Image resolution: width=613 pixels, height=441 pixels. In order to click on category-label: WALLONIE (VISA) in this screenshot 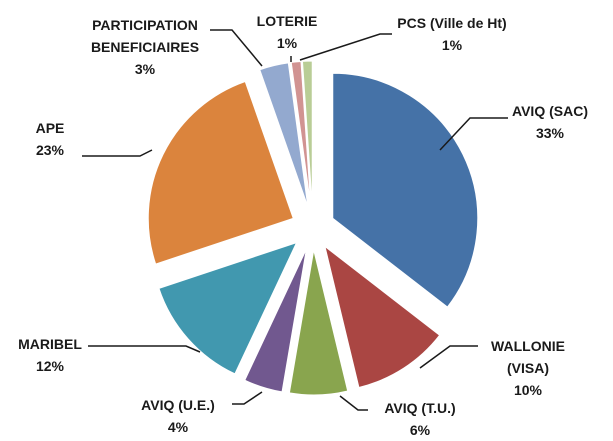, I will do `click(528, 357)`.